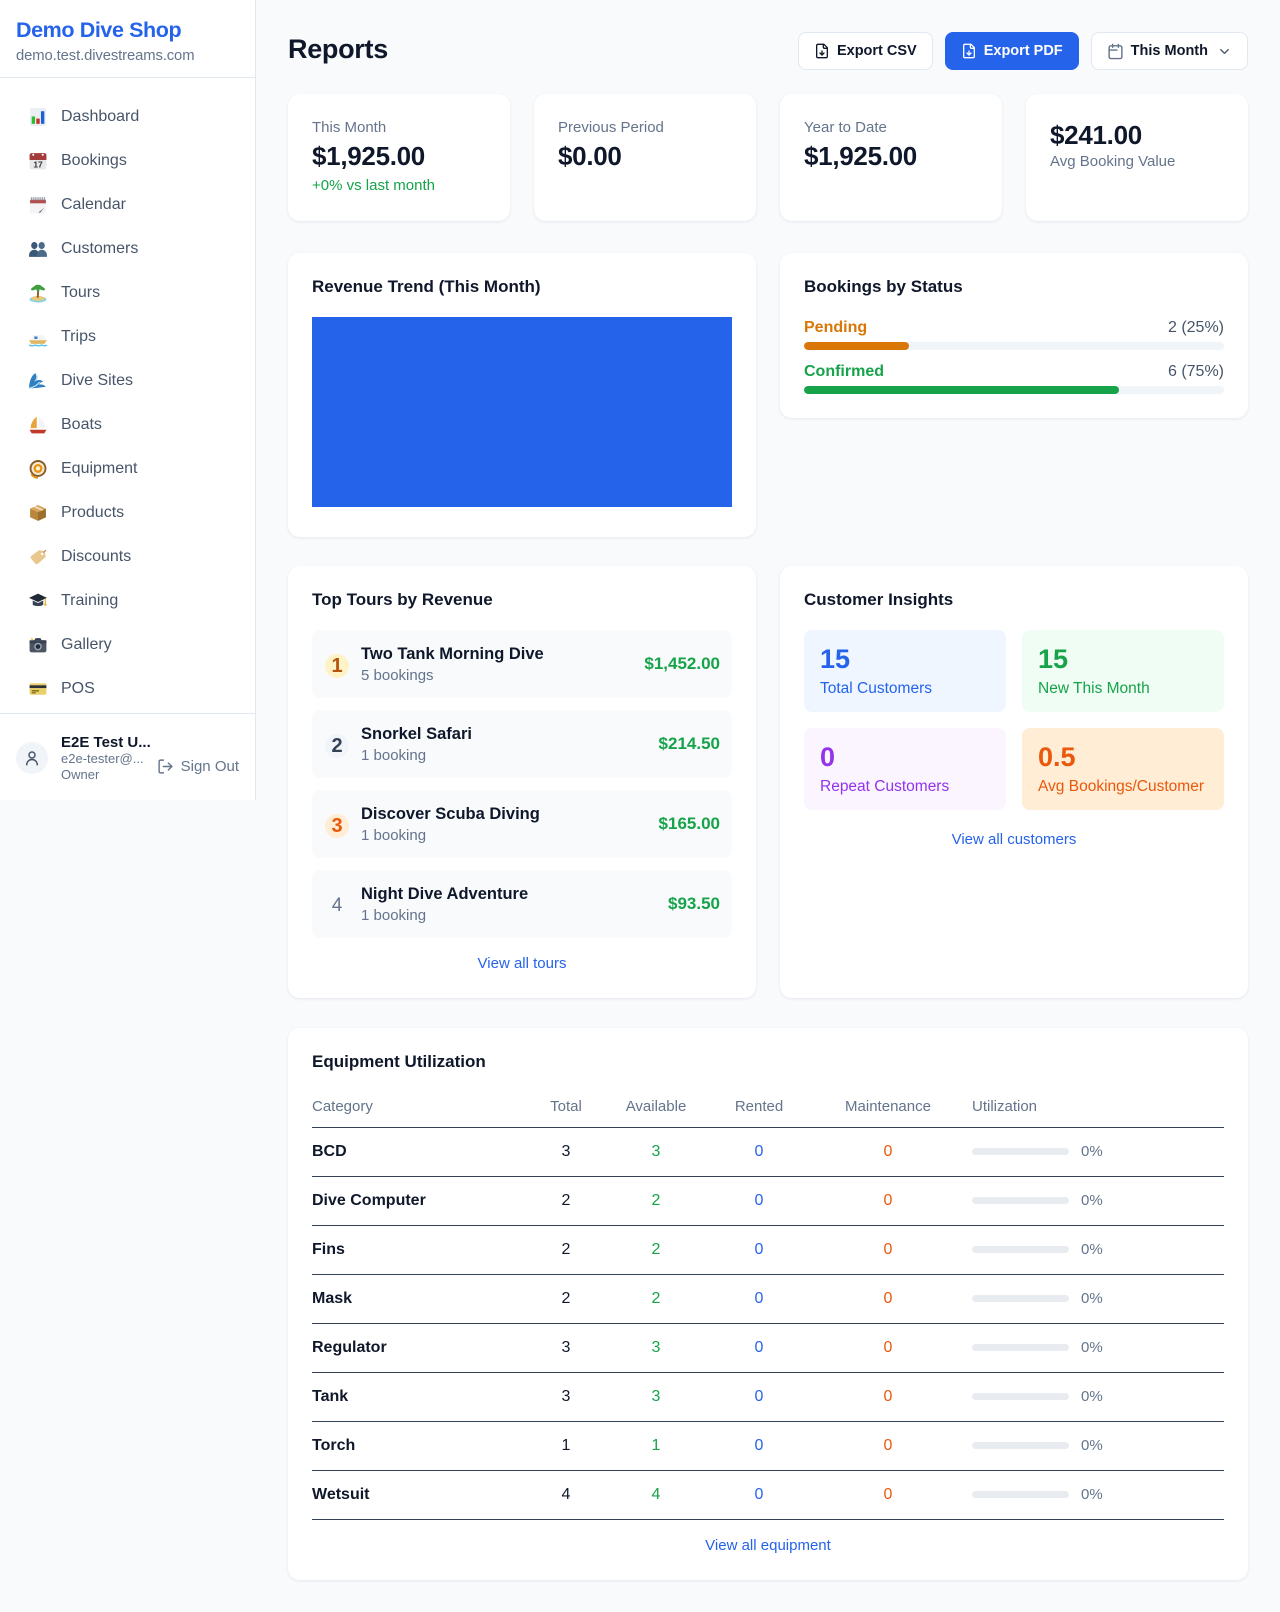 The width and height of the screenshot is (1280, 1612). I want to click on svg-text: 17, so click(38, 164).